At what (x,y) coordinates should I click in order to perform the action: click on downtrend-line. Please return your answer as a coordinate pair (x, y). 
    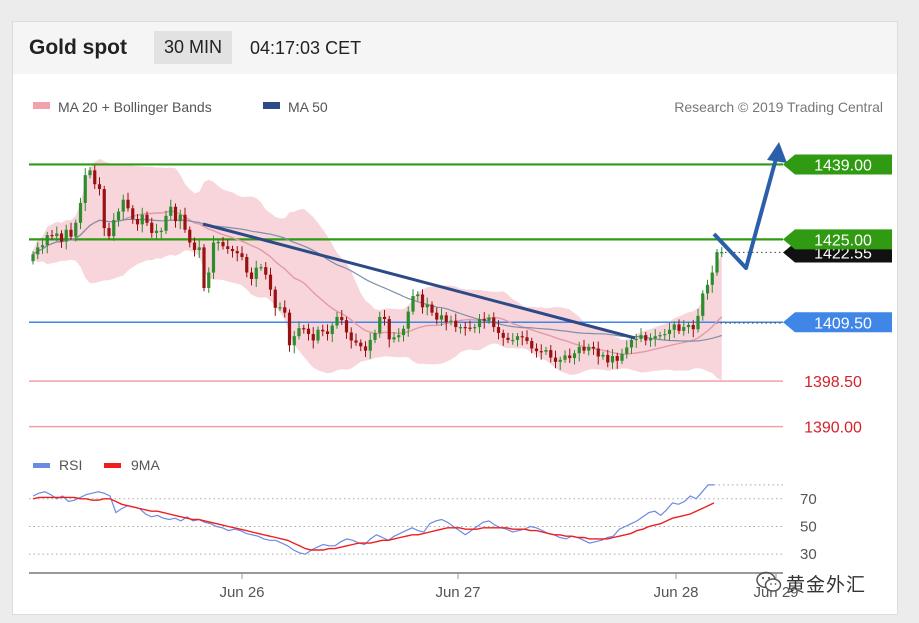
    Looking at the image, I should click on (419, 281).